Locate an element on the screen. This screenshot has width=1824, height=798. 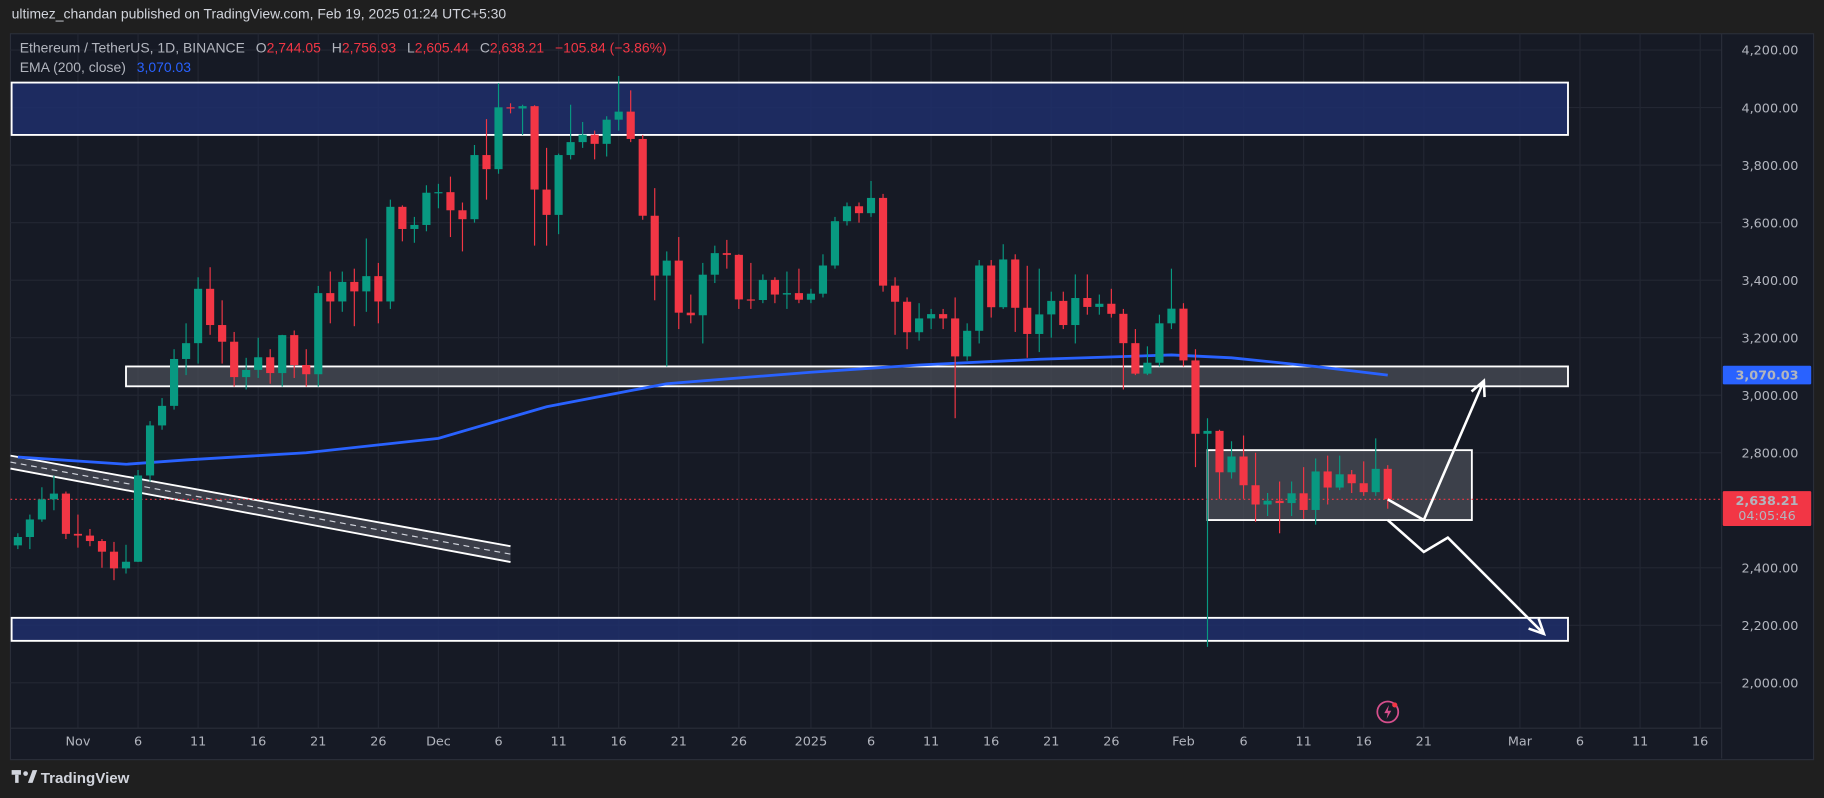
x-tick-label: 21 is located at coordinates (318, 742).